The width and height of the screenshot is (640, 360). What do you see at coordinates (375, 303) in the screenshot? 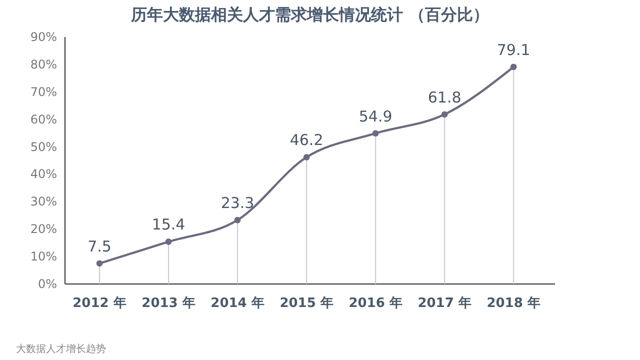
I see `x-tick-label: 2016 年` at bounding box center [375, 303].